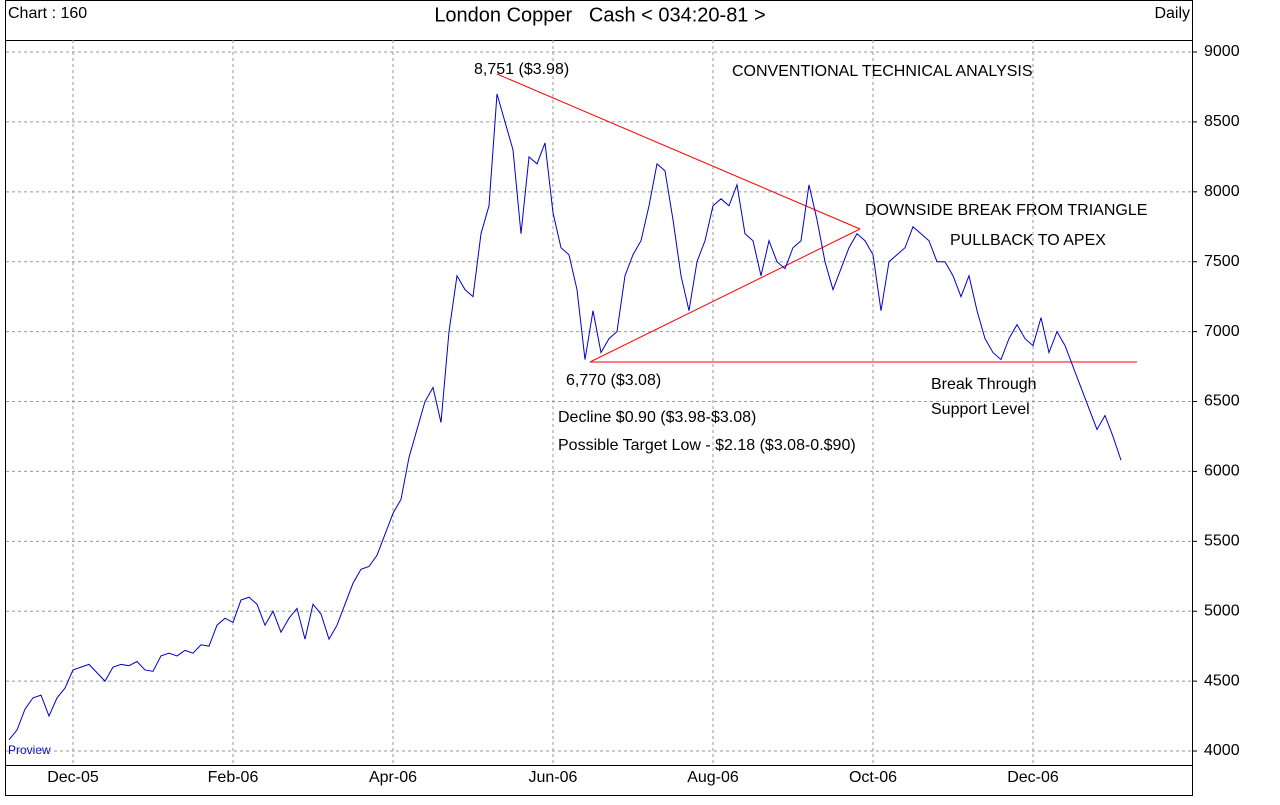 Image resolution: width=1280 pixels, height=805 pixels. What do you see at coordinates (1222, 331) in the screenshot?
I see `y-tick-label: 7000` at bounding box center [1222, 331].